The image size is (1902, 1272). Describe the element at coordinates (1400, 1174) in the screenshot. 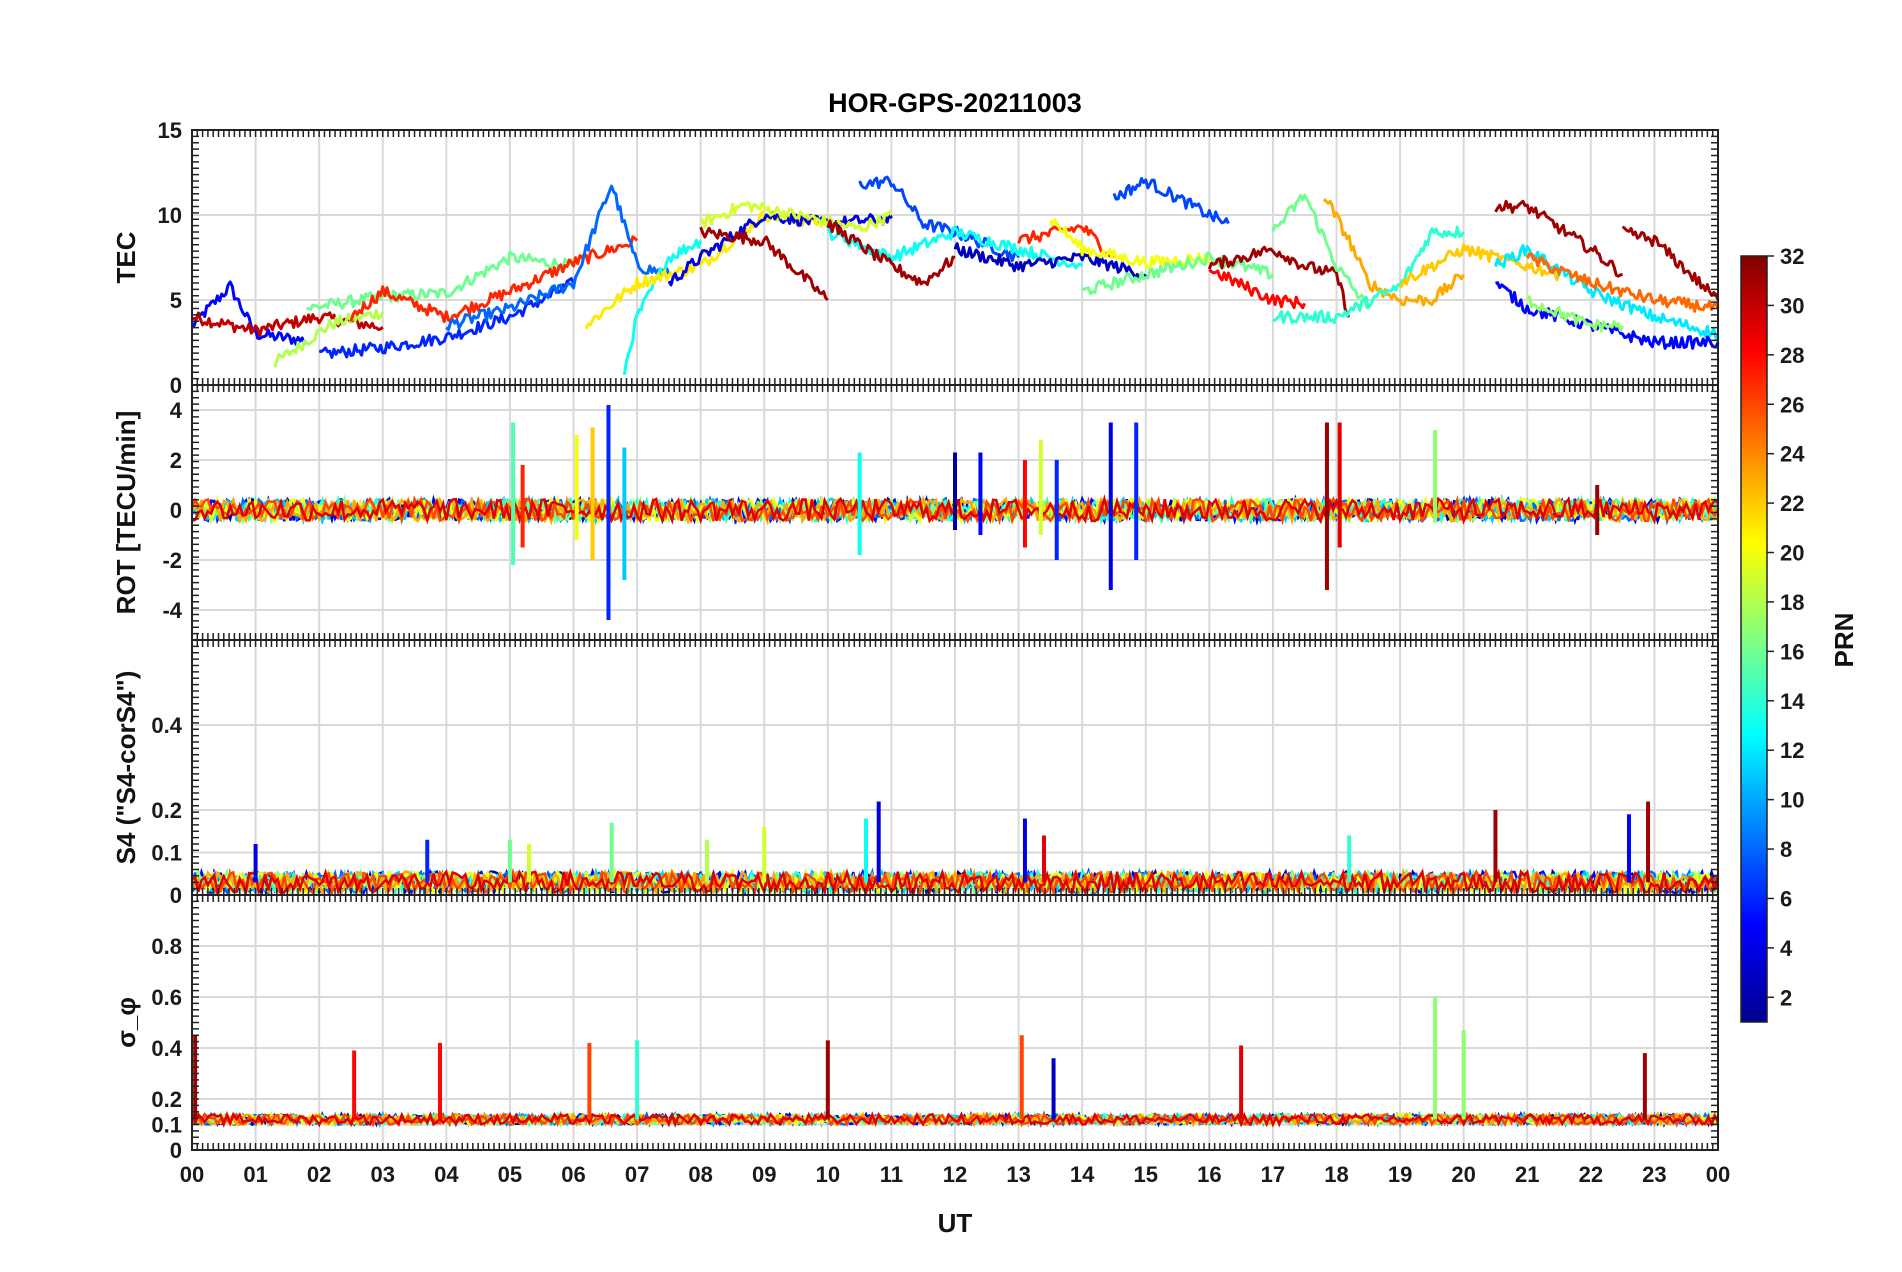

I see `x-tick-label: 19` at that location.